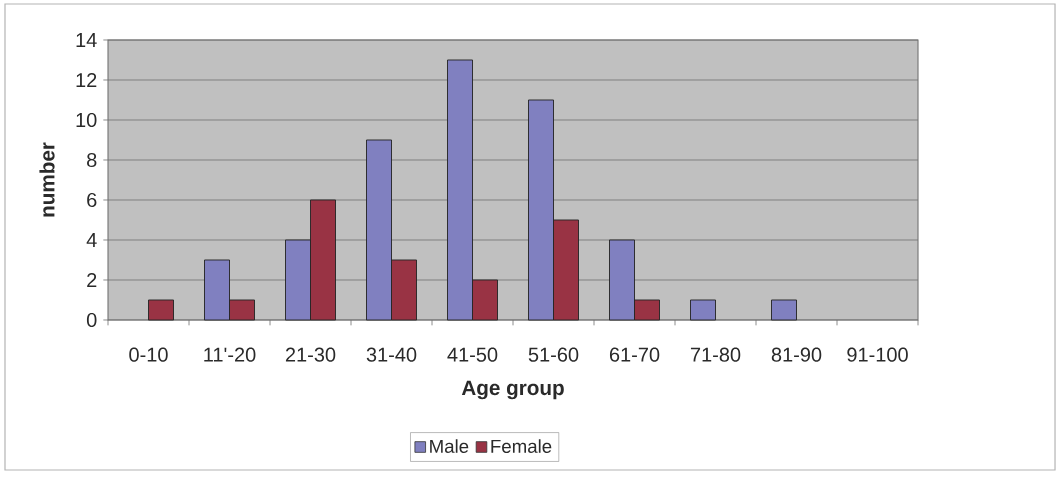 This screenshot has width=1062, height=478. Describe the element at coordinates (86, 80) in the screenshot. I see `y-tick-label: 12` at that location.